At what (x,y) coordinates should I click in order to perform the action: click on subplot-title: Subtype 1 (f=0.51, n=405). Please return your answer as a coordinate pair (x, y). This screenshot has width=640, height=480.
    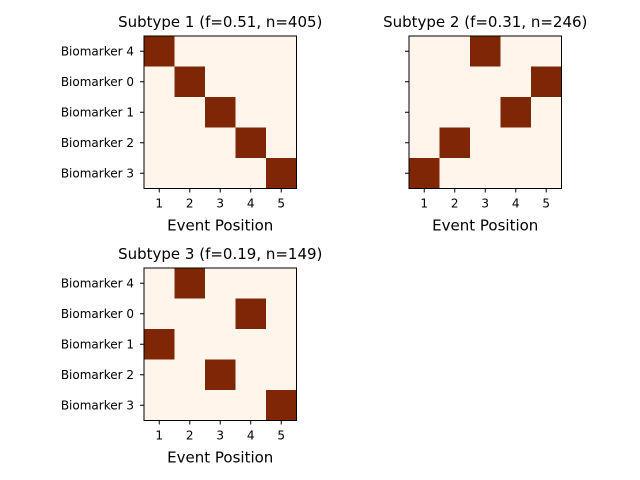
    Looking at the image, I should click on (220, 22).